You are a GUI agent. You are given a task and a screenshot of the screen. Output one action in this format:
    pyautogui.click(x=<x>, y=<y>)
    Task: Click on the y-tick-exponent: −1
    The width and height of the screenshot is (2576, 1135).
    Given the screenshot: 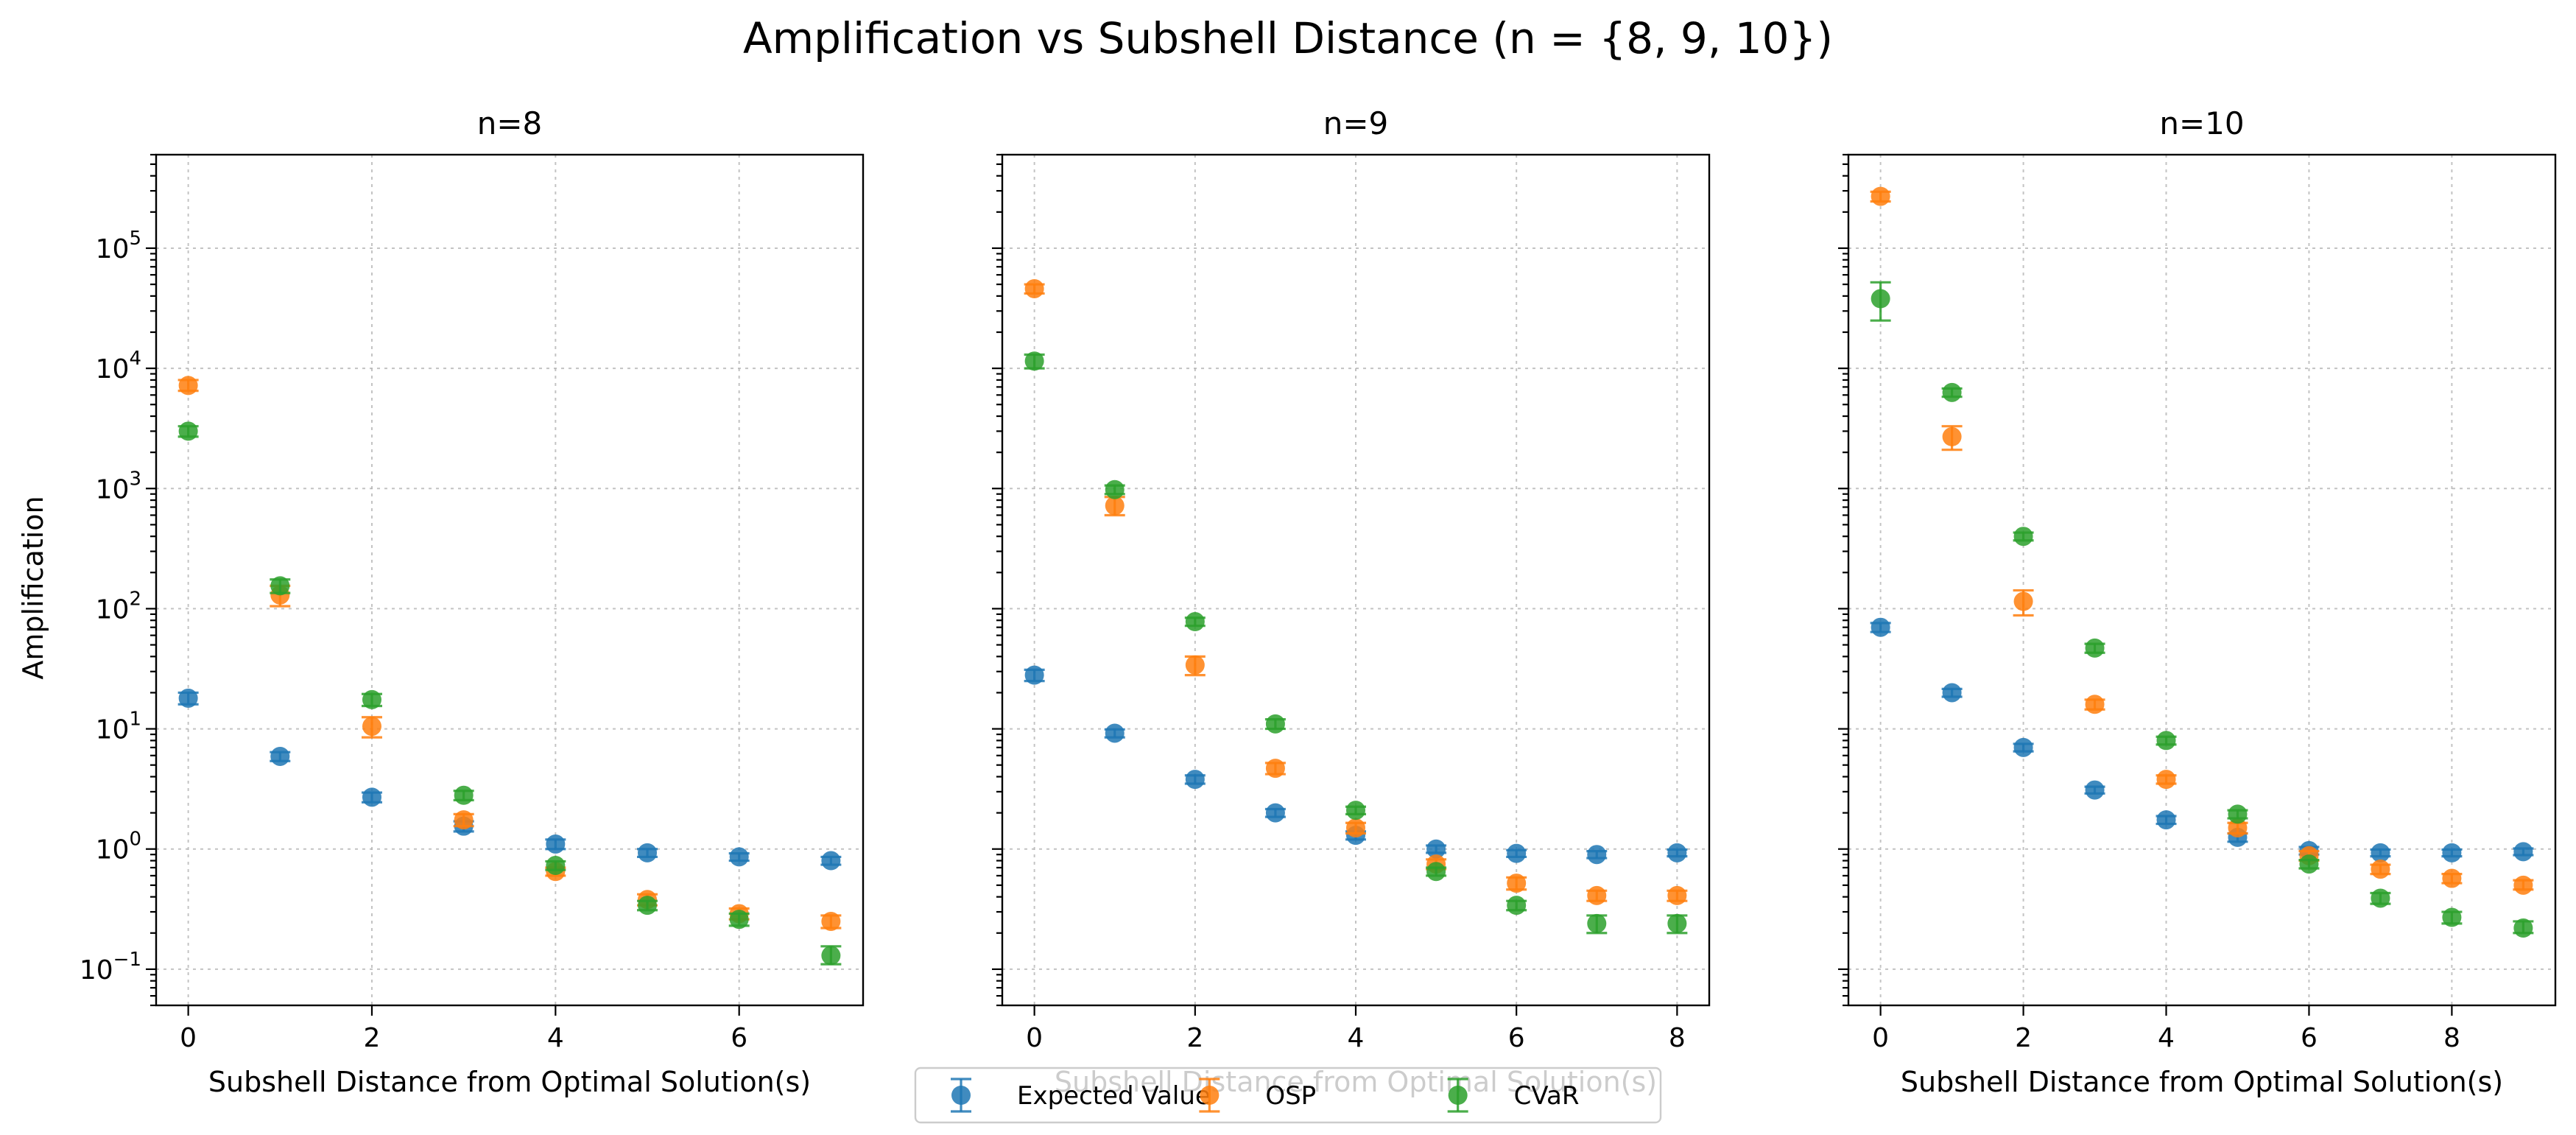 What is the action you would take?
    pyautogui.click(x=127, y=960)
    